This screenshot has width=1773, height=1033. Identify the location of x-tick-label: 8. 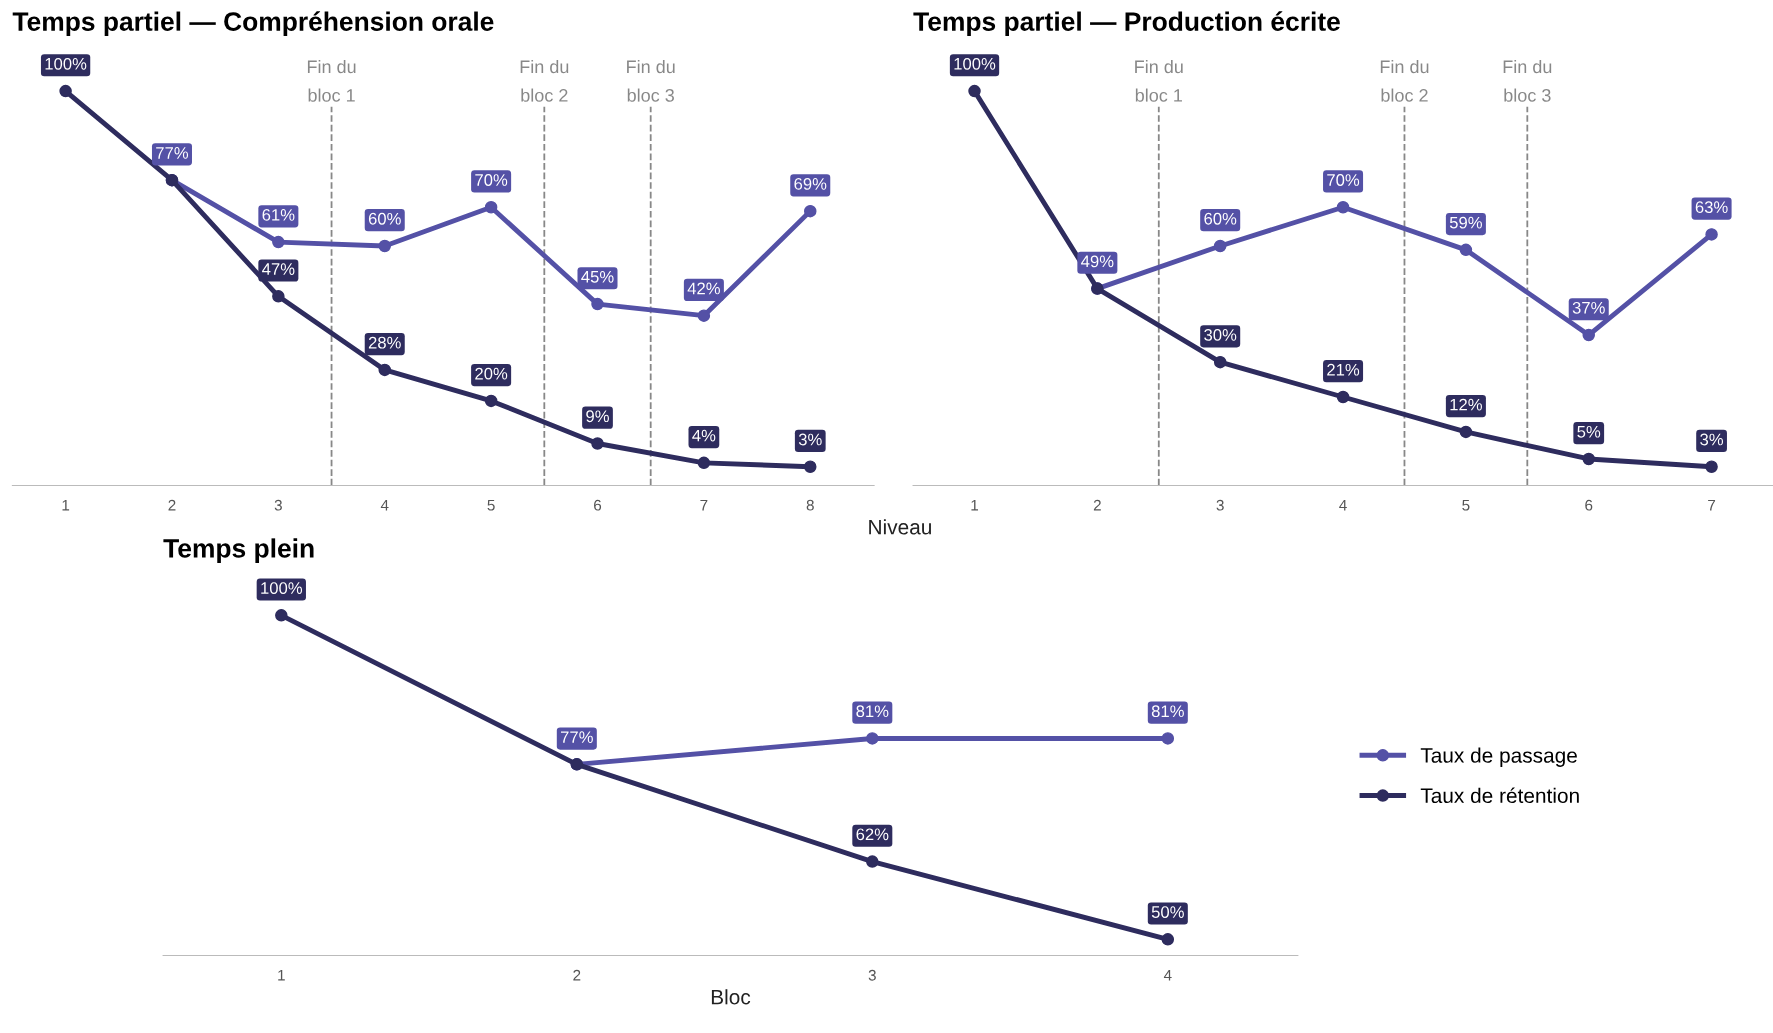
(810, 505).